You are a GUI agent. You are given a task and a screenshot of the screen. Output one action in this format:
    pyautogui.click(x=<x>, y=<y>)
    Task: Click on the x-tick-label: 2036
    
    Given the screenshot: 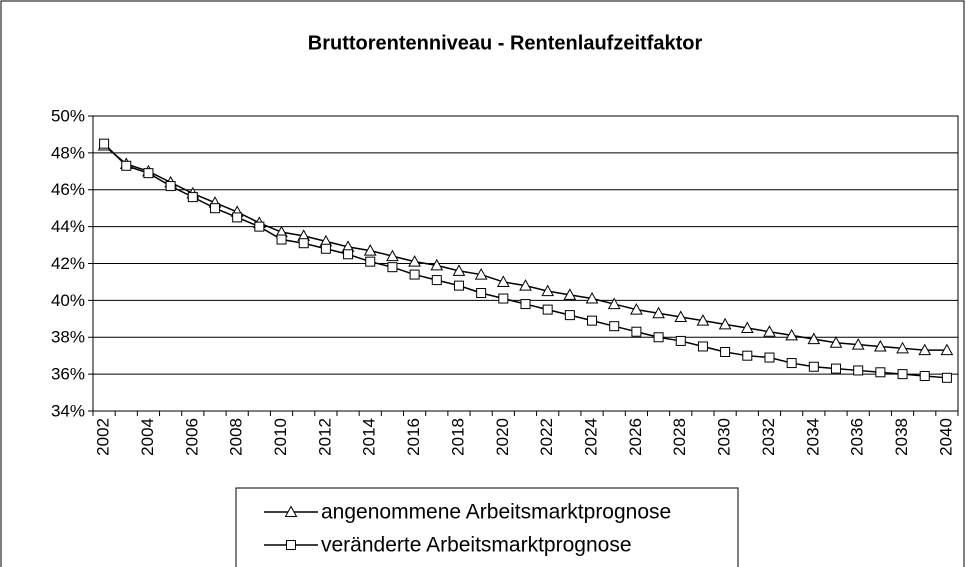 What is the action you would take?
    pyautogui.click(x=857, y=437)
    